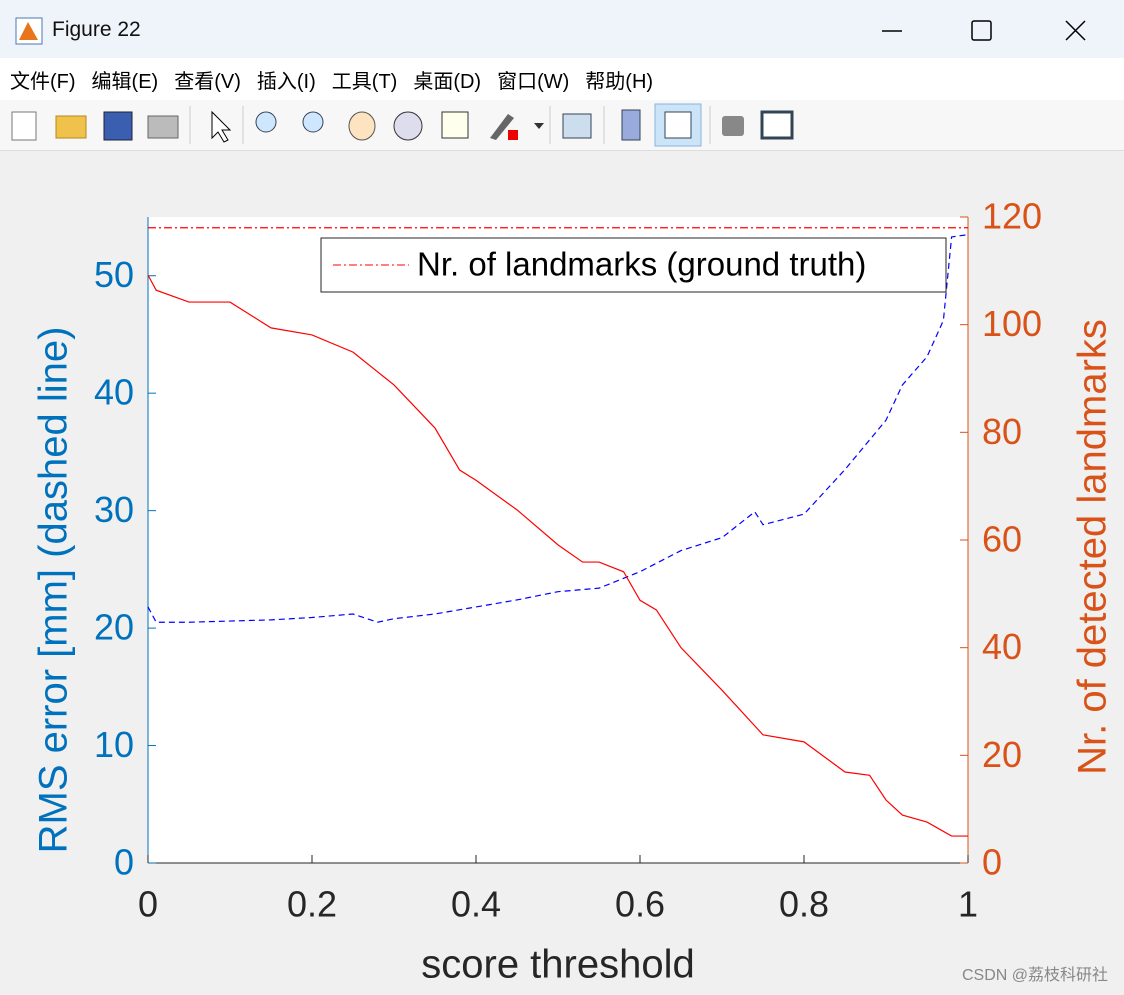 The image size is (1124, 995). I want to click on toolbar, so click(562, 125).